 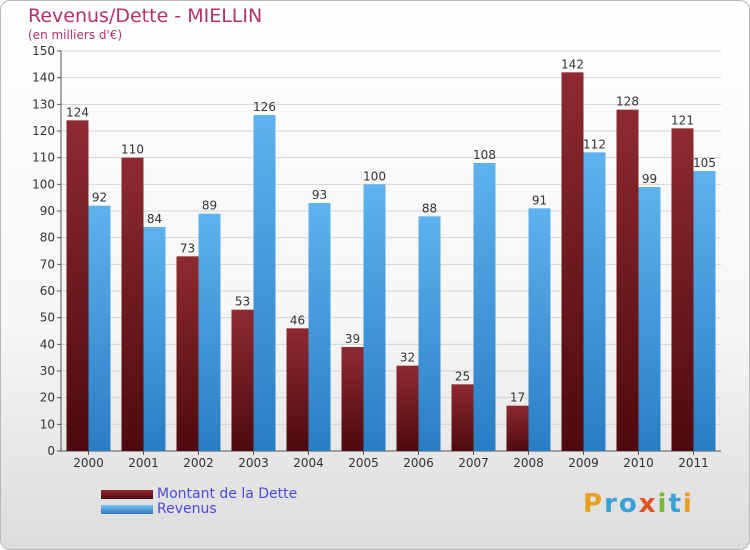 What do you see at coordinates (47, 344) in the screenshot?
I see `y-tick-label: 40` at bounding box center [47, 344].